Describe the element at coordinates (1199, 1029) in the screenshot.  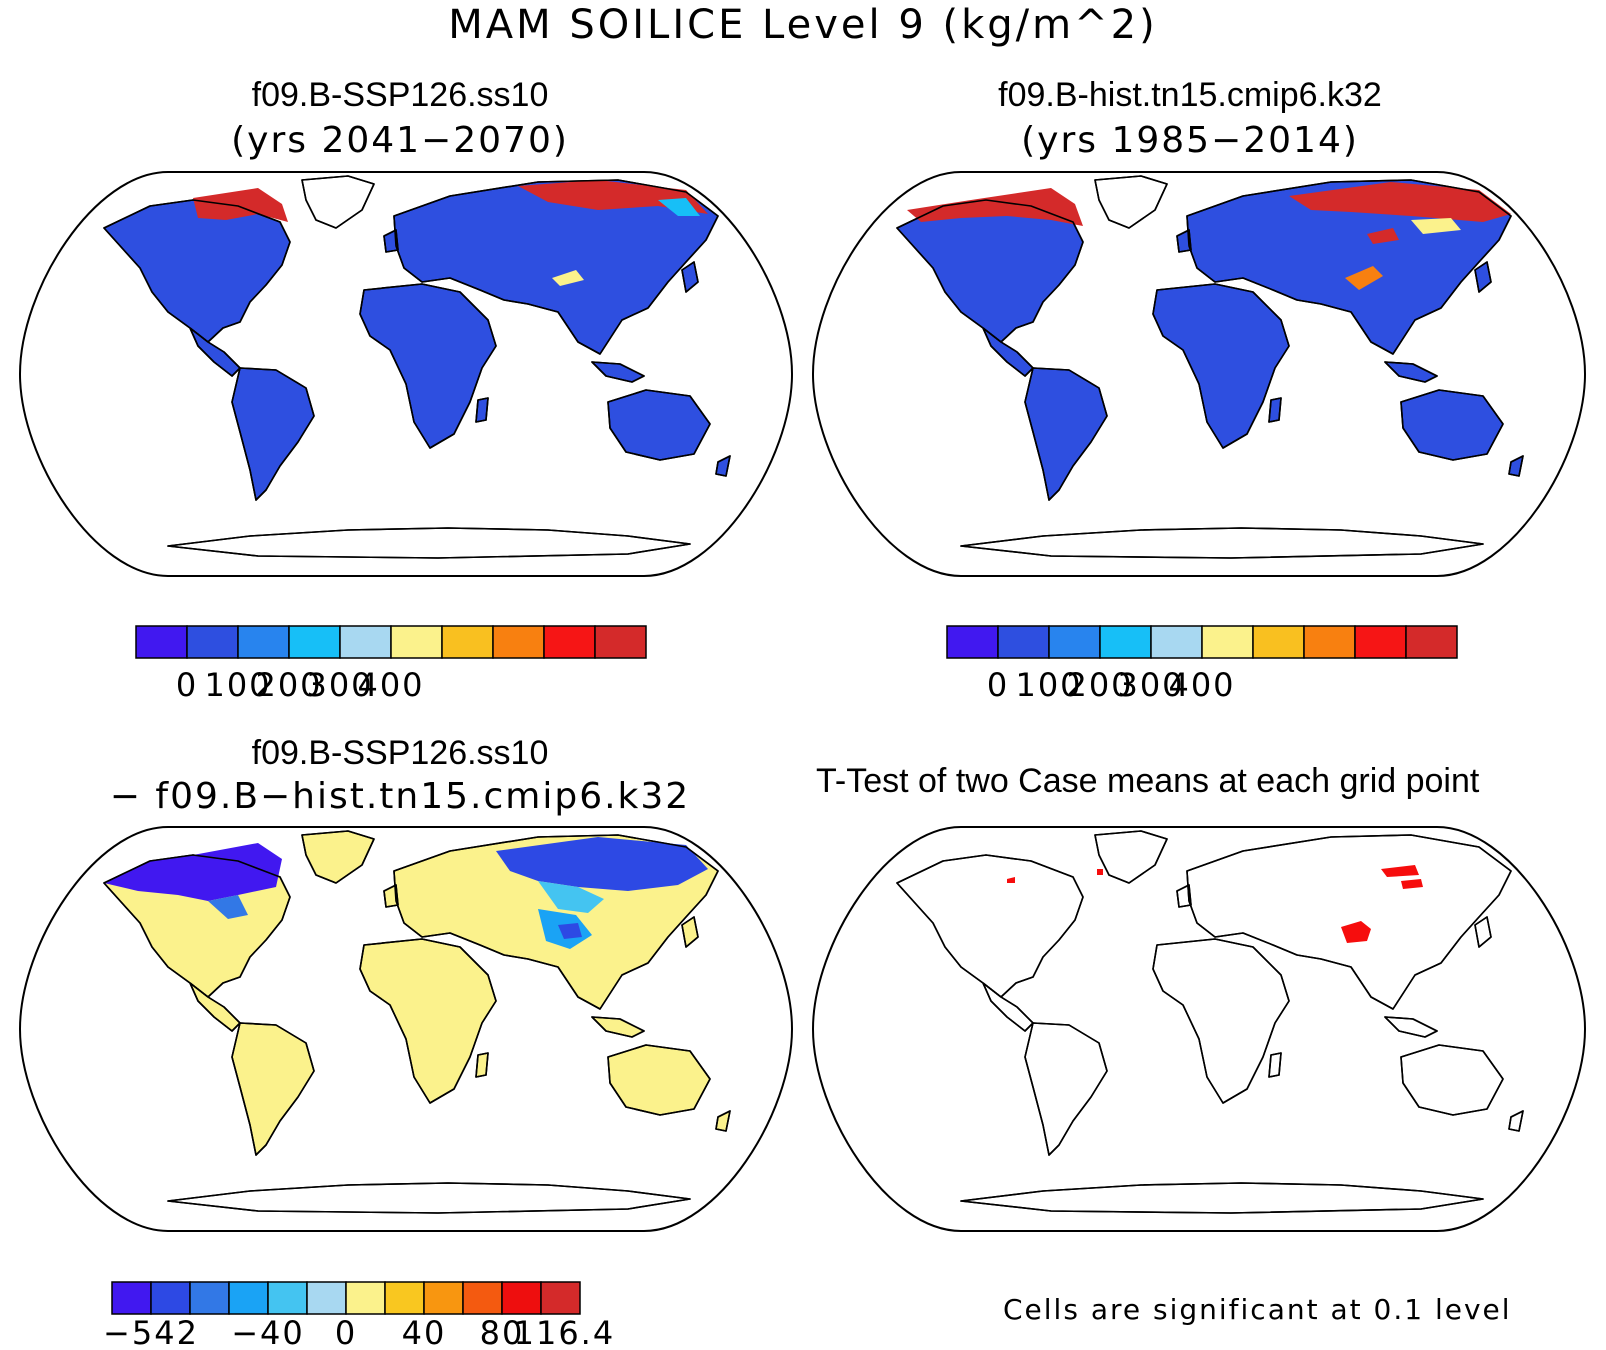
I see `map-ttest` at that location.